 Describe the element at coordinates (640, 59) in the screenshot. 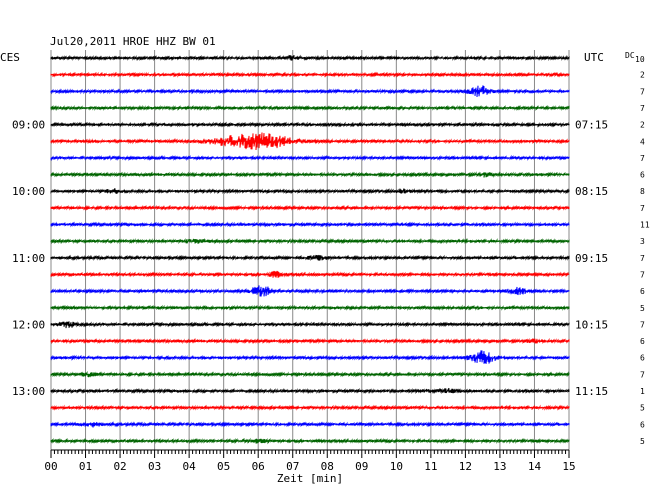

I see `dc-first-value: 10` at that location.